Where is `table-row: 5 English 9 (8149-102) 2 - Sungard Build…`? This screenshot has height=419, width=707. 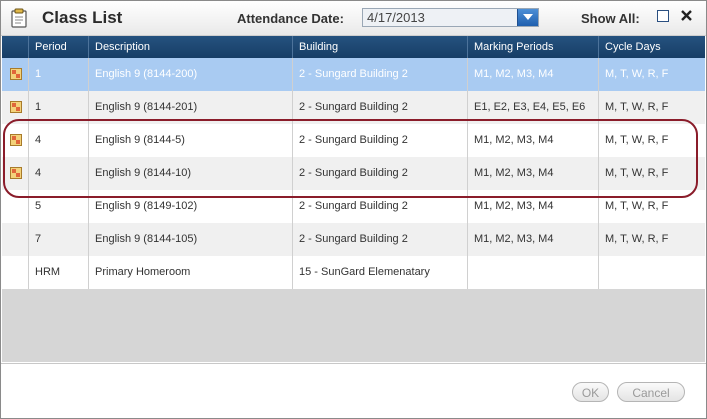
table-row: 5 English 9 (8149-102) 2 - Sungard Build… is located at coordinates (353, 206).